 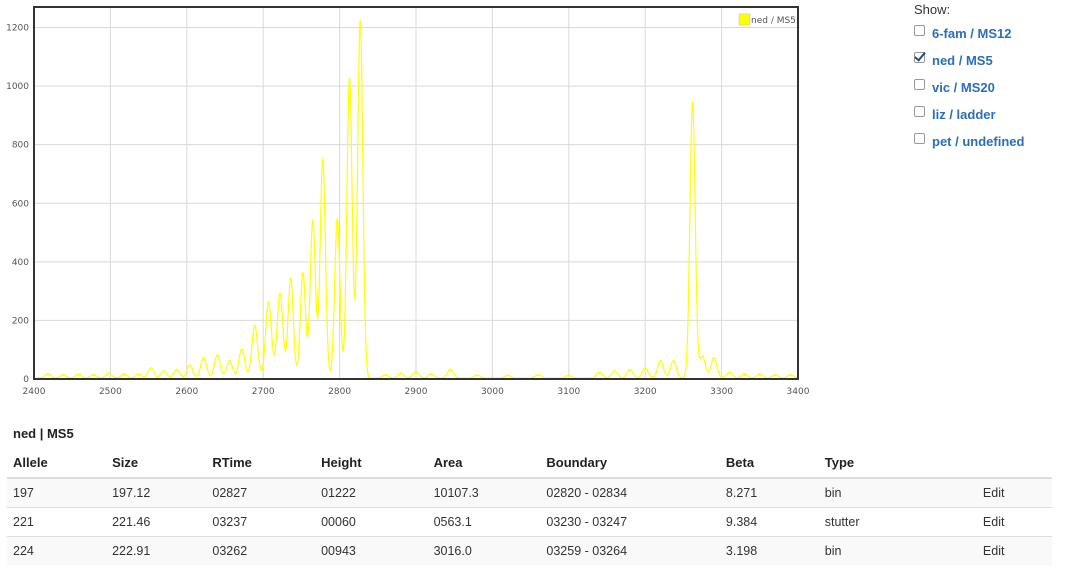 What do you see at coordinates (972, 33) in the screenshot?
I see `channel-label: 6-fam / MS12` at bounding box center [972, 33].